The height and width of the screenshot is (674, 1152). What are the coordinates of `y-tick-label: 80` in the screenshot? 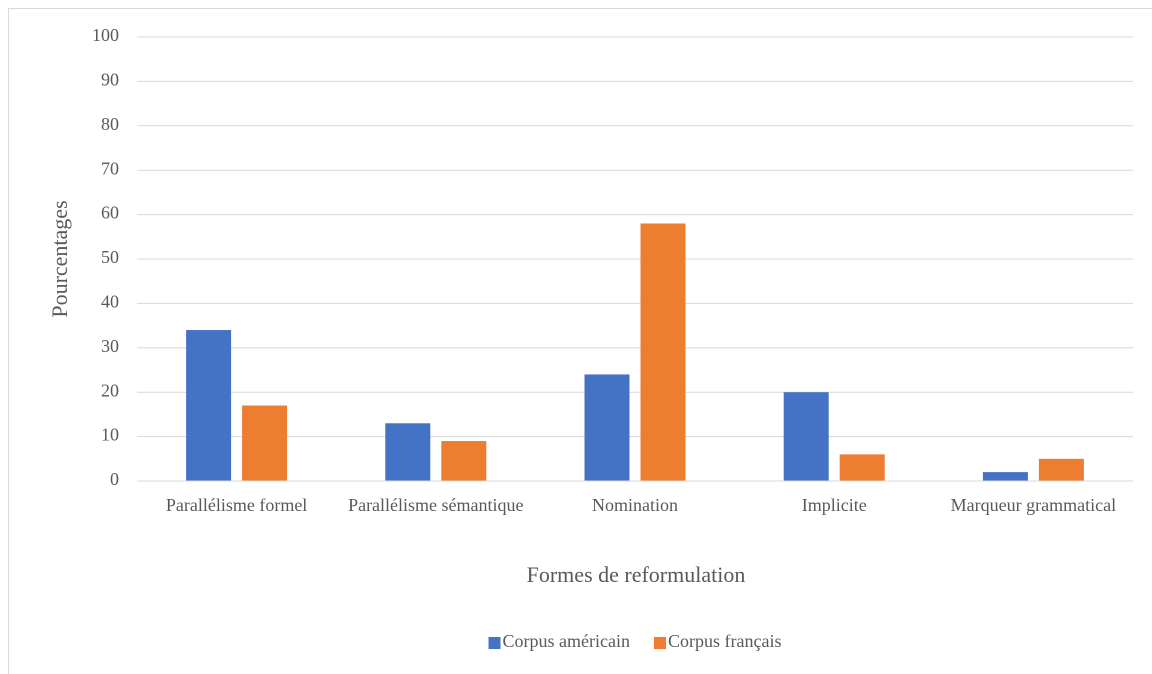 It's located at (110, 124).